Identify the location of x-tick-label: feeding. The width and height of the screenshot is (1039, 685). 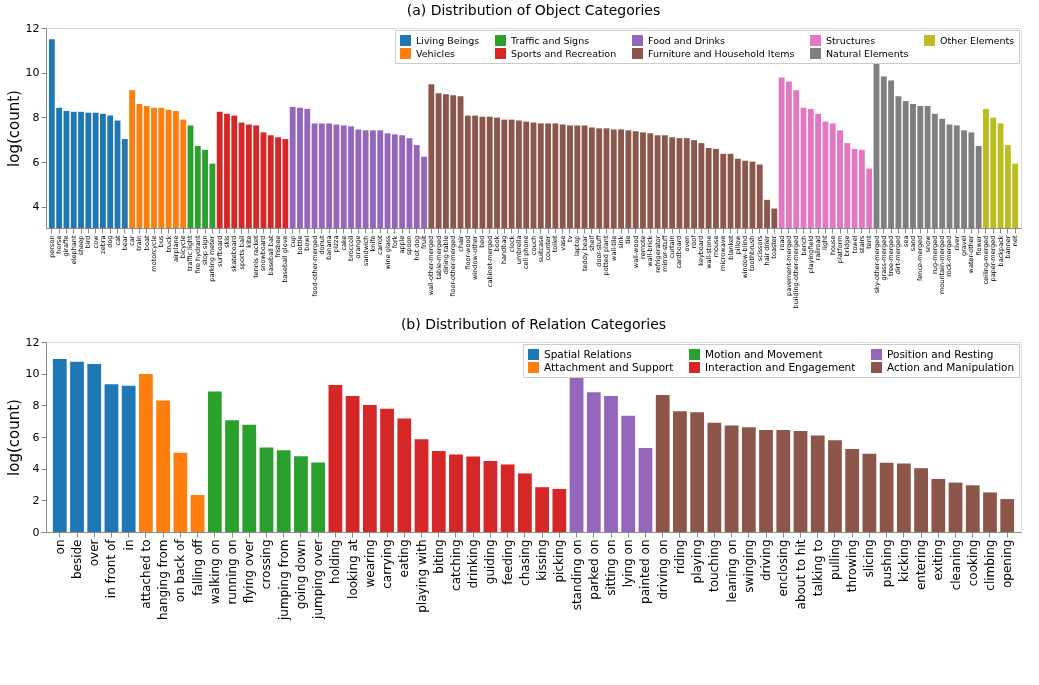
(507, 562).